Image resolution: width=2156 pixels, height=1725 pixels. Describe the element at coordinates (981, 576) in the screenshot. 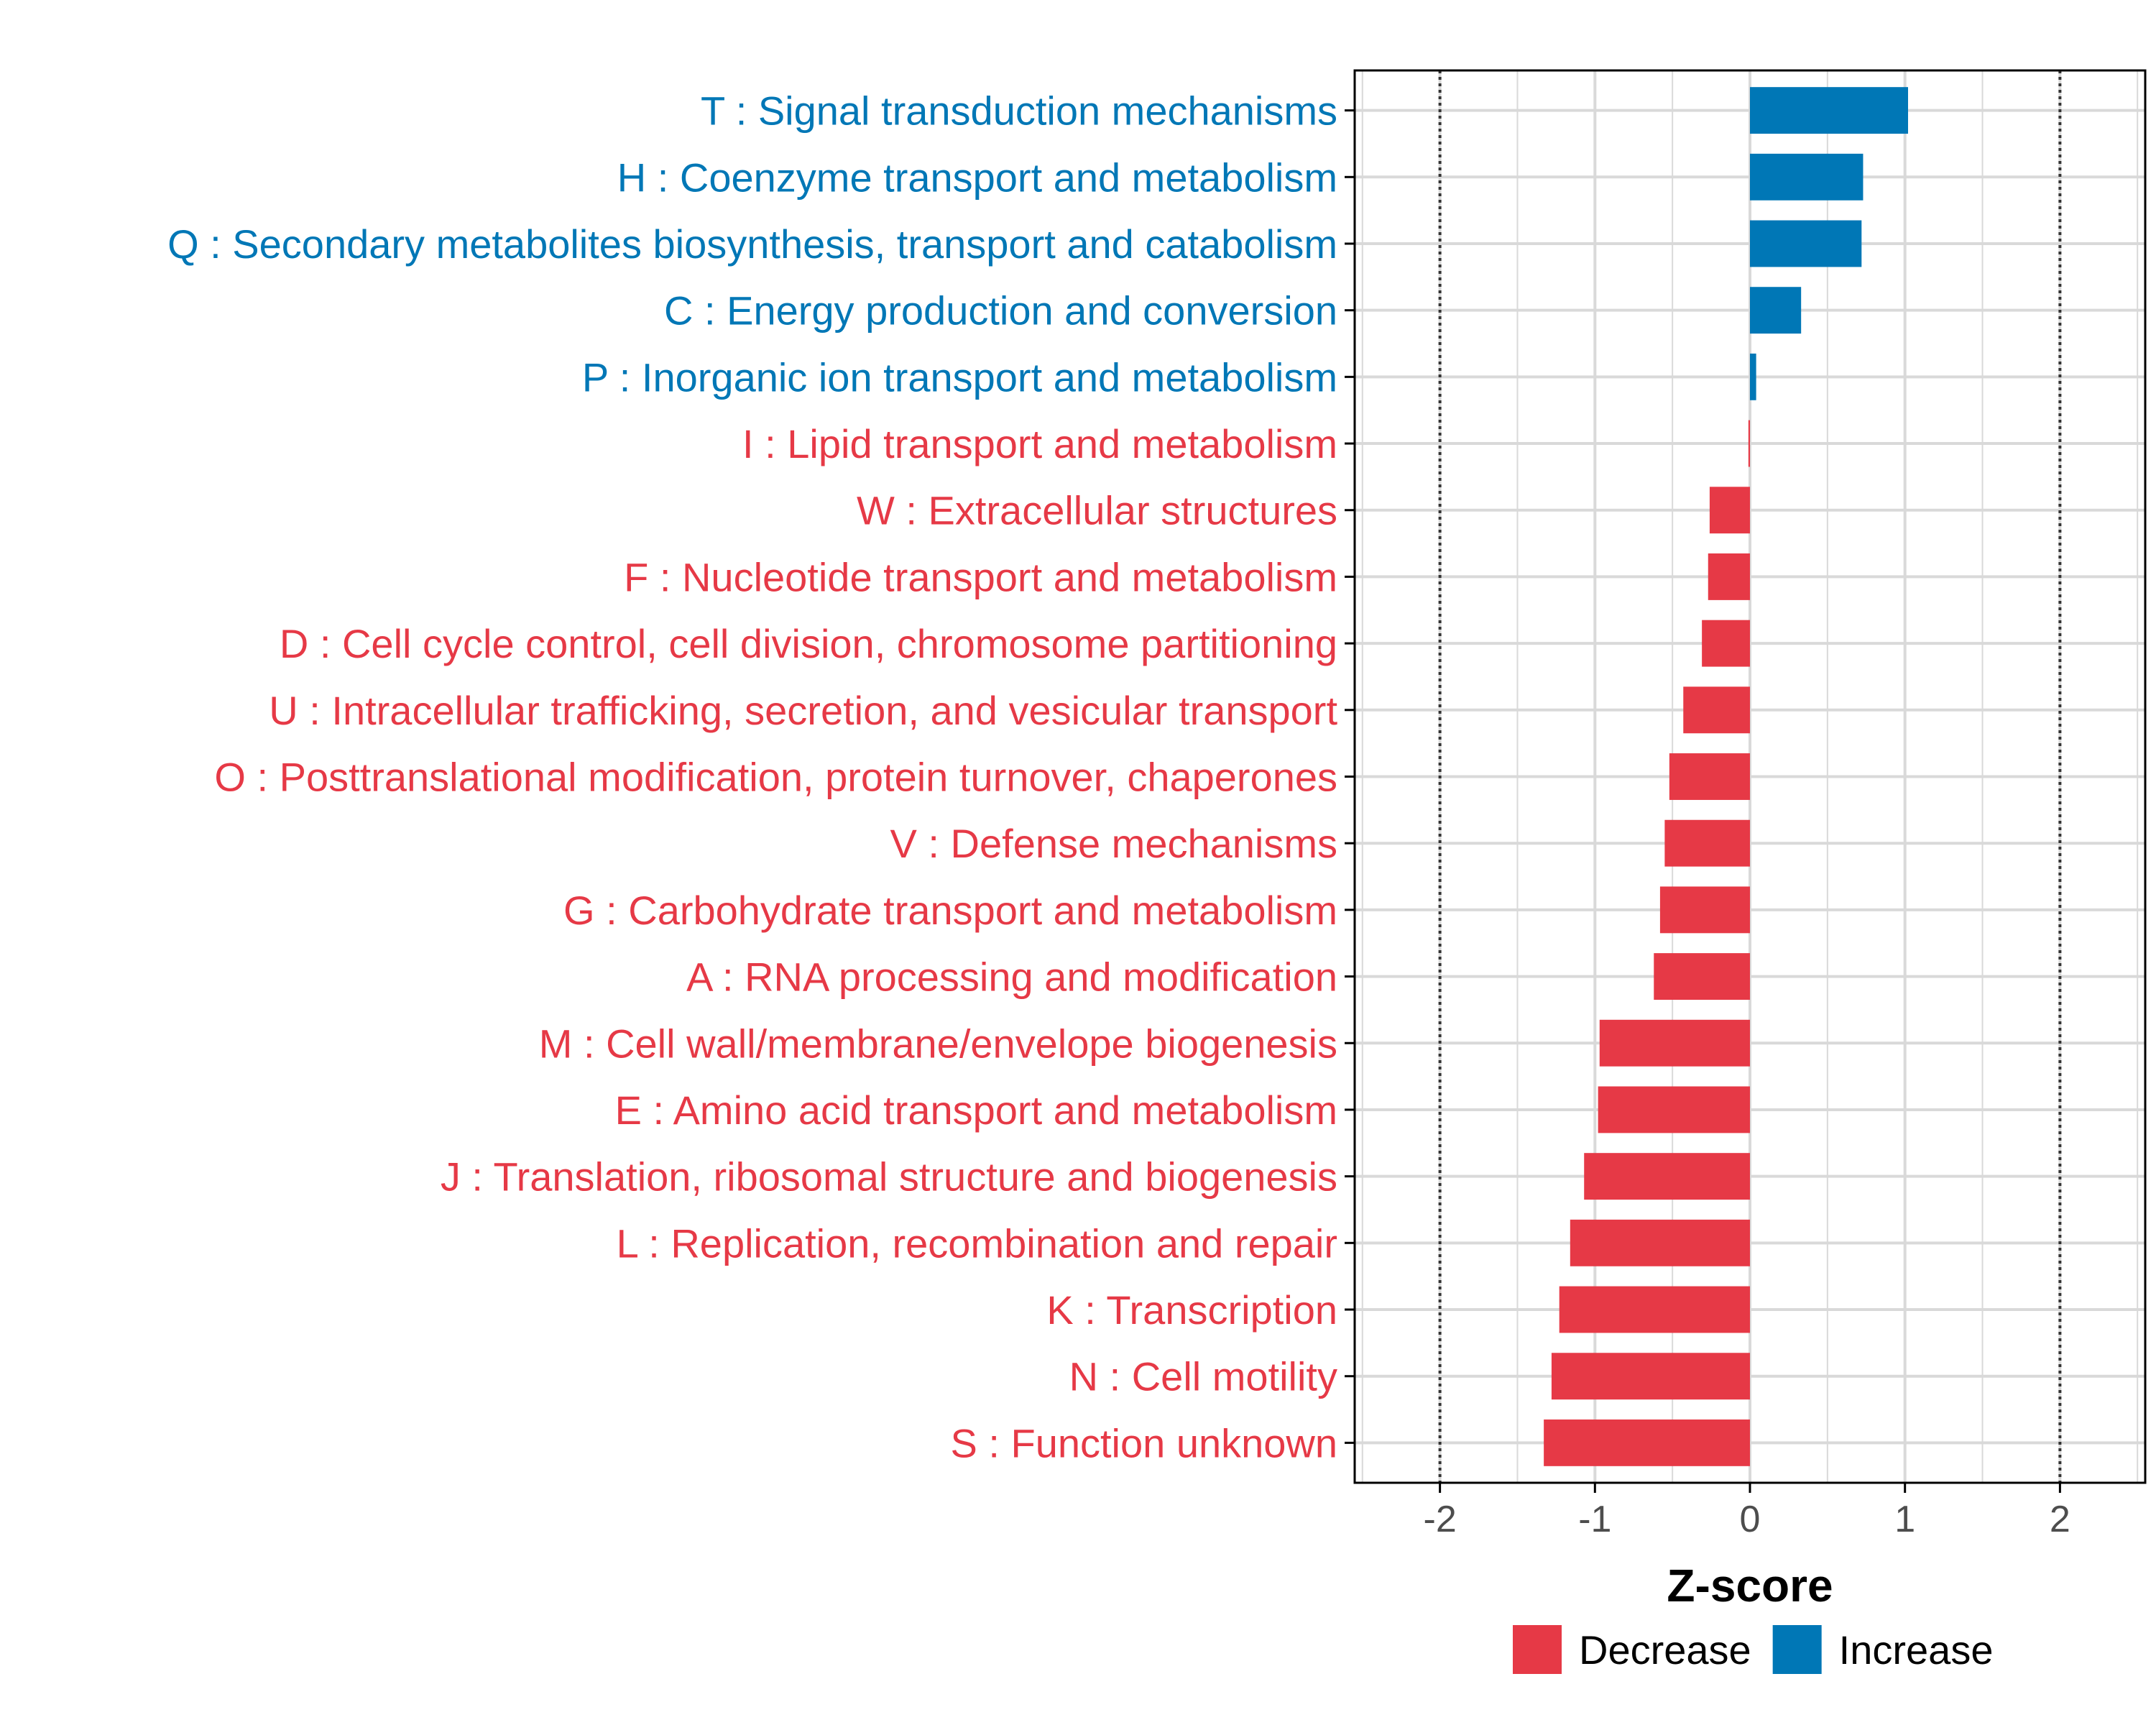

I see `category-label: F : Nucleotide transport and metabolism` at that location.